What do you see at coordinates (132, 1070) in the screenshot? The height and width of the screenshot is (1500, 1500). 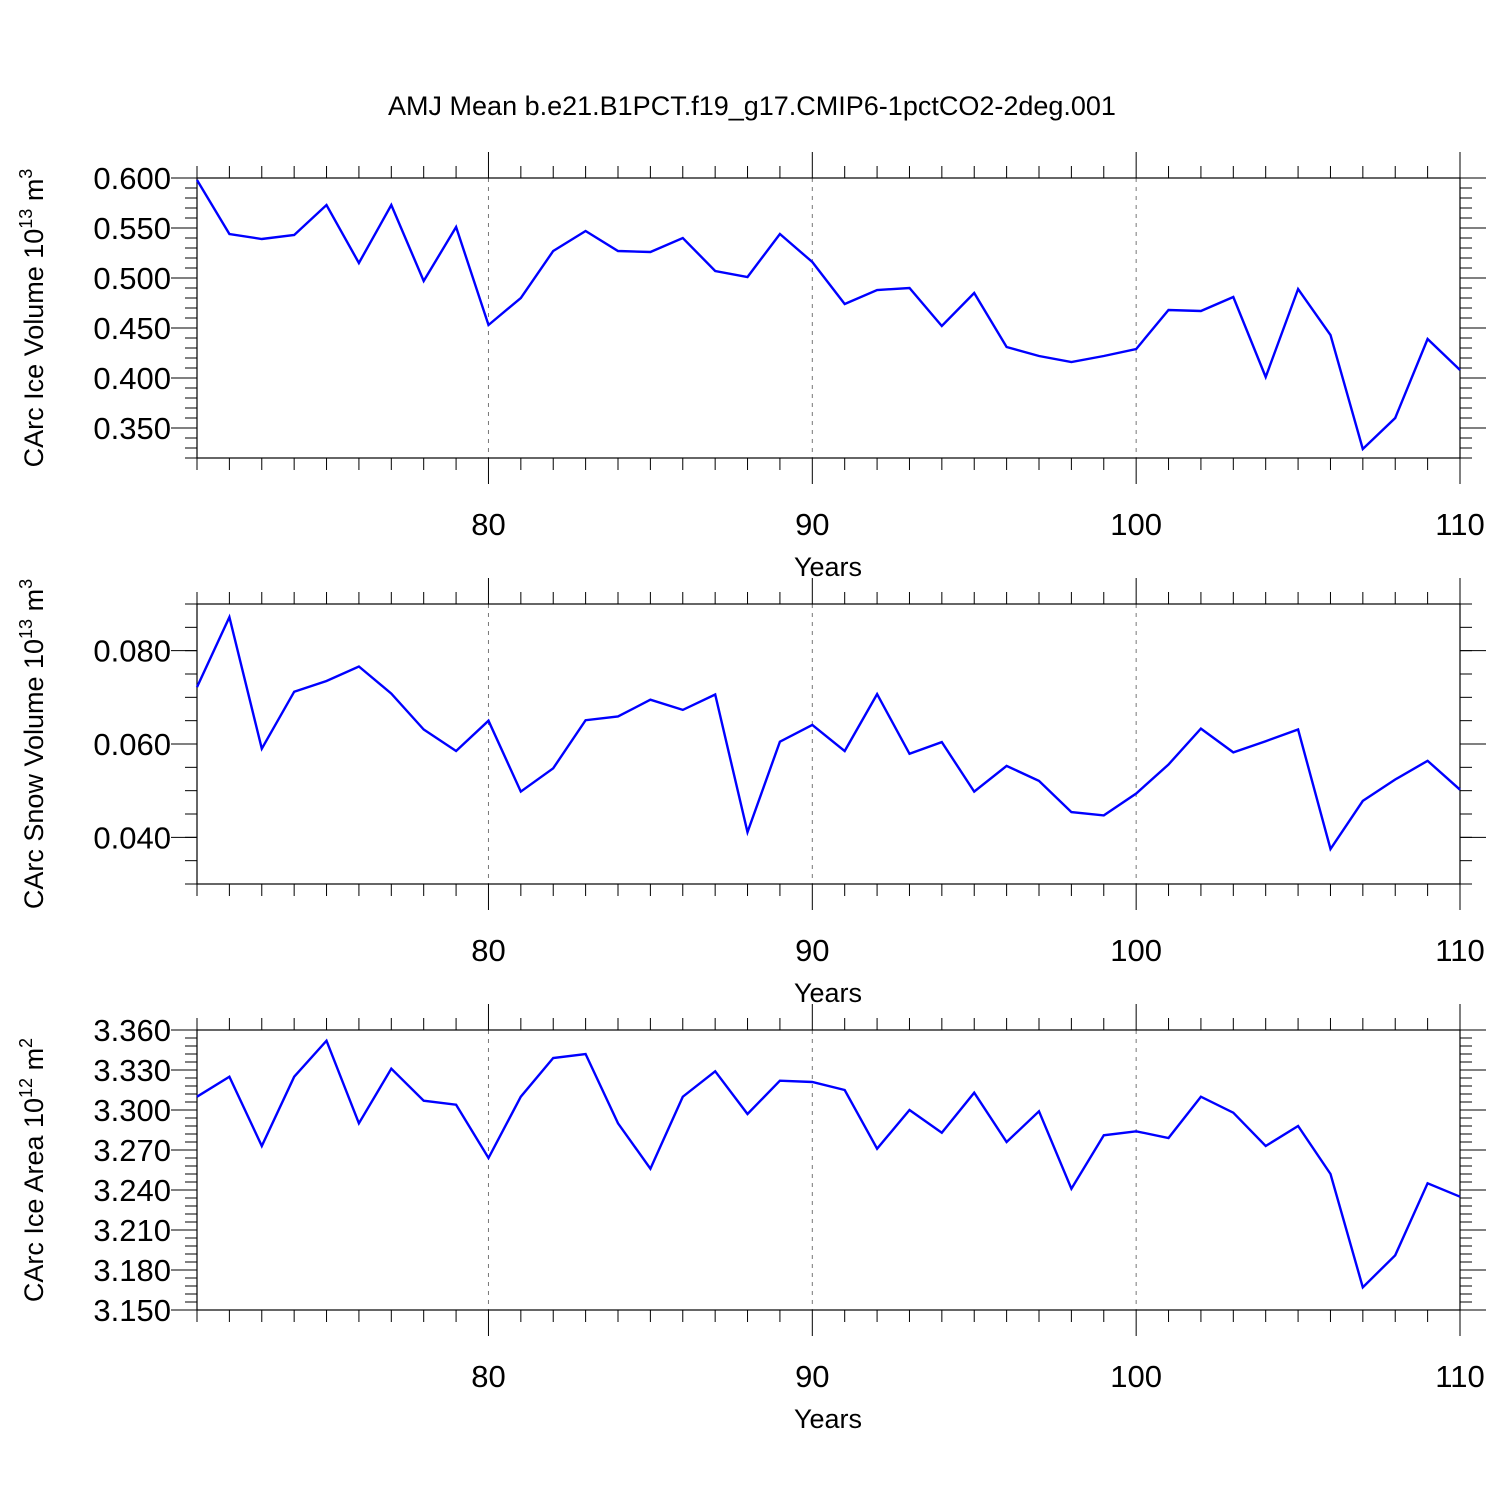 I see `y-tick-label: 3.330` at bounding box center [132, 1070].